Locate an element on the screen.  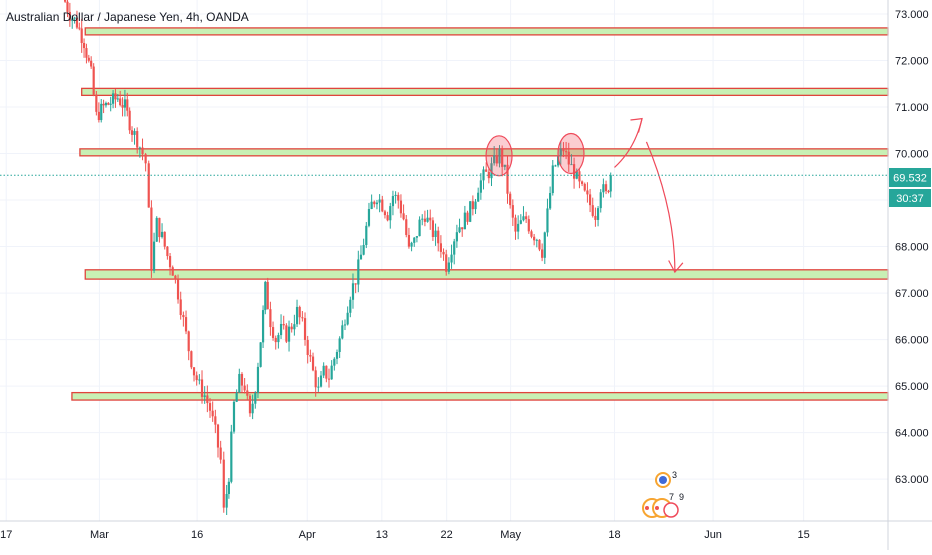
y-tick-label: 67.000 is located at coordinates (912, 294).